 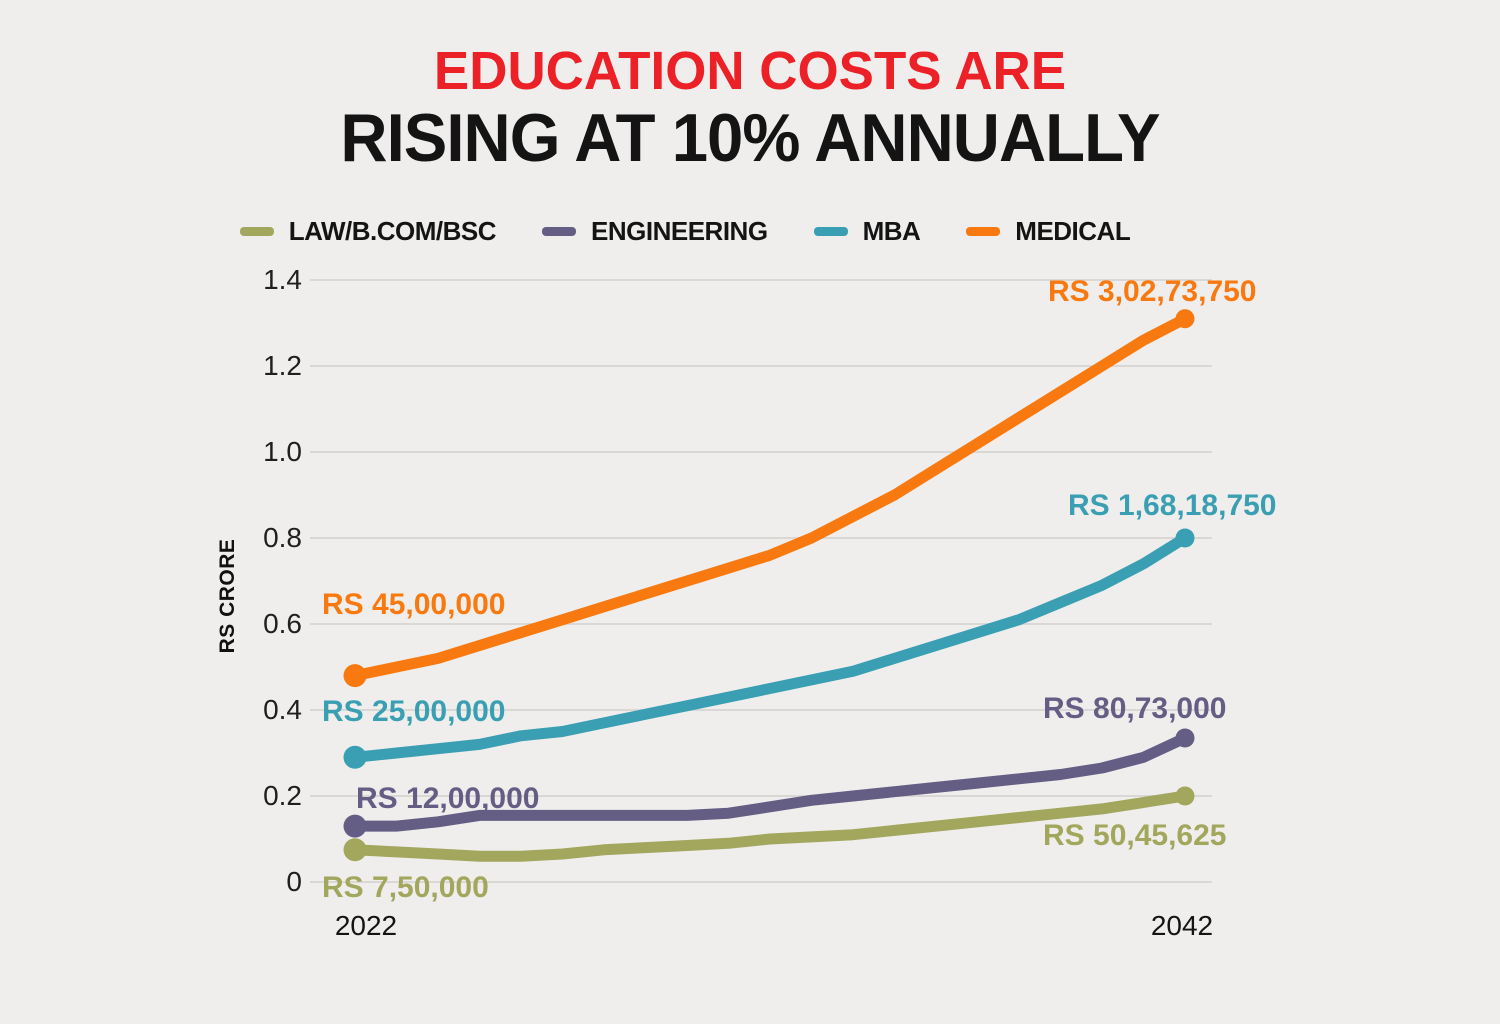 What do you see at coordinates (282, 795) in the screenshot?
I see `y-tick-0-2: 0.2` at bounding box center [282, 795].